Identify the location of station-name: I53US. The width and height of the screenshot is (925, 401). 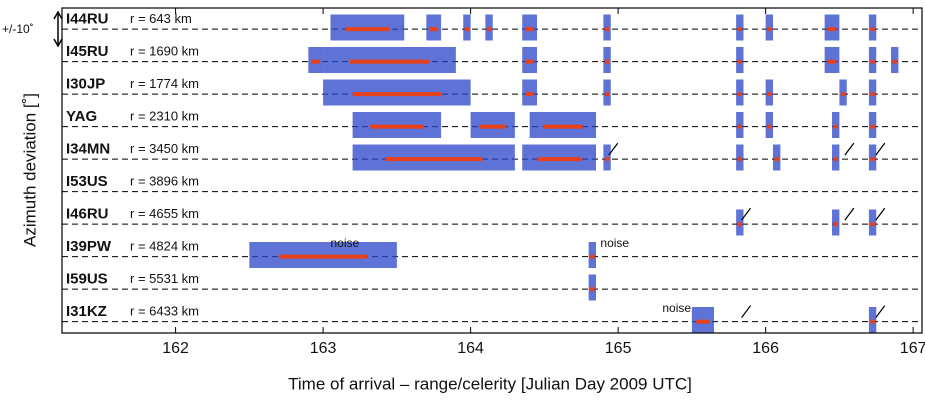
(87, 181).